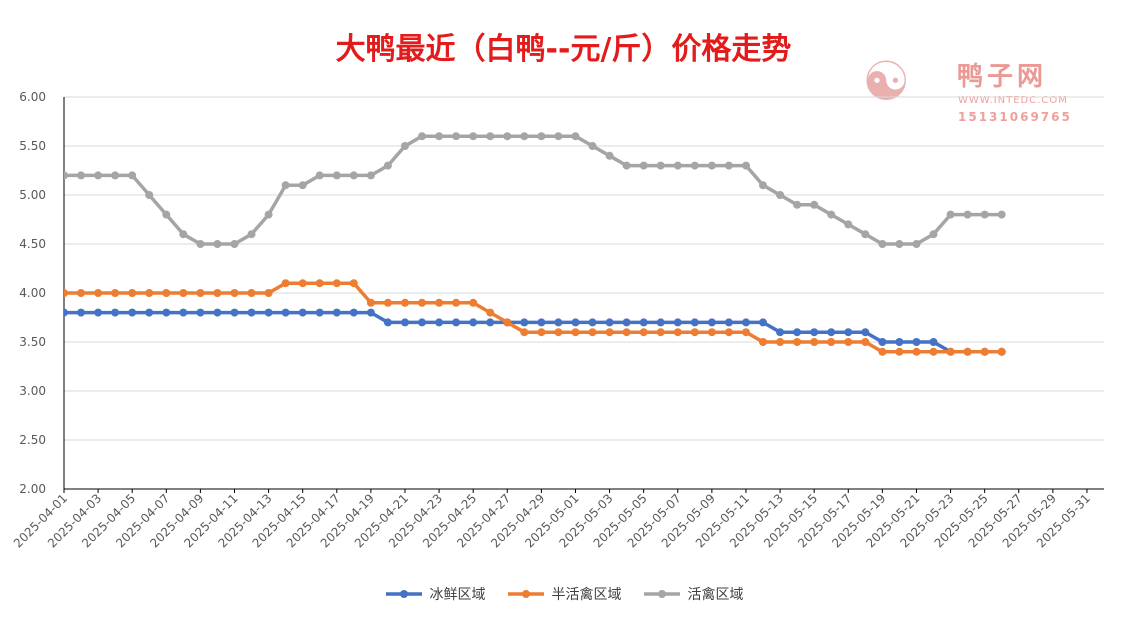 Image resolution: width=1127 pixels, height=619 pixels. What do you see at coordinates (525, 594) in the screenshot?
I see `legend-swatch` at bounding box center [525, 594].